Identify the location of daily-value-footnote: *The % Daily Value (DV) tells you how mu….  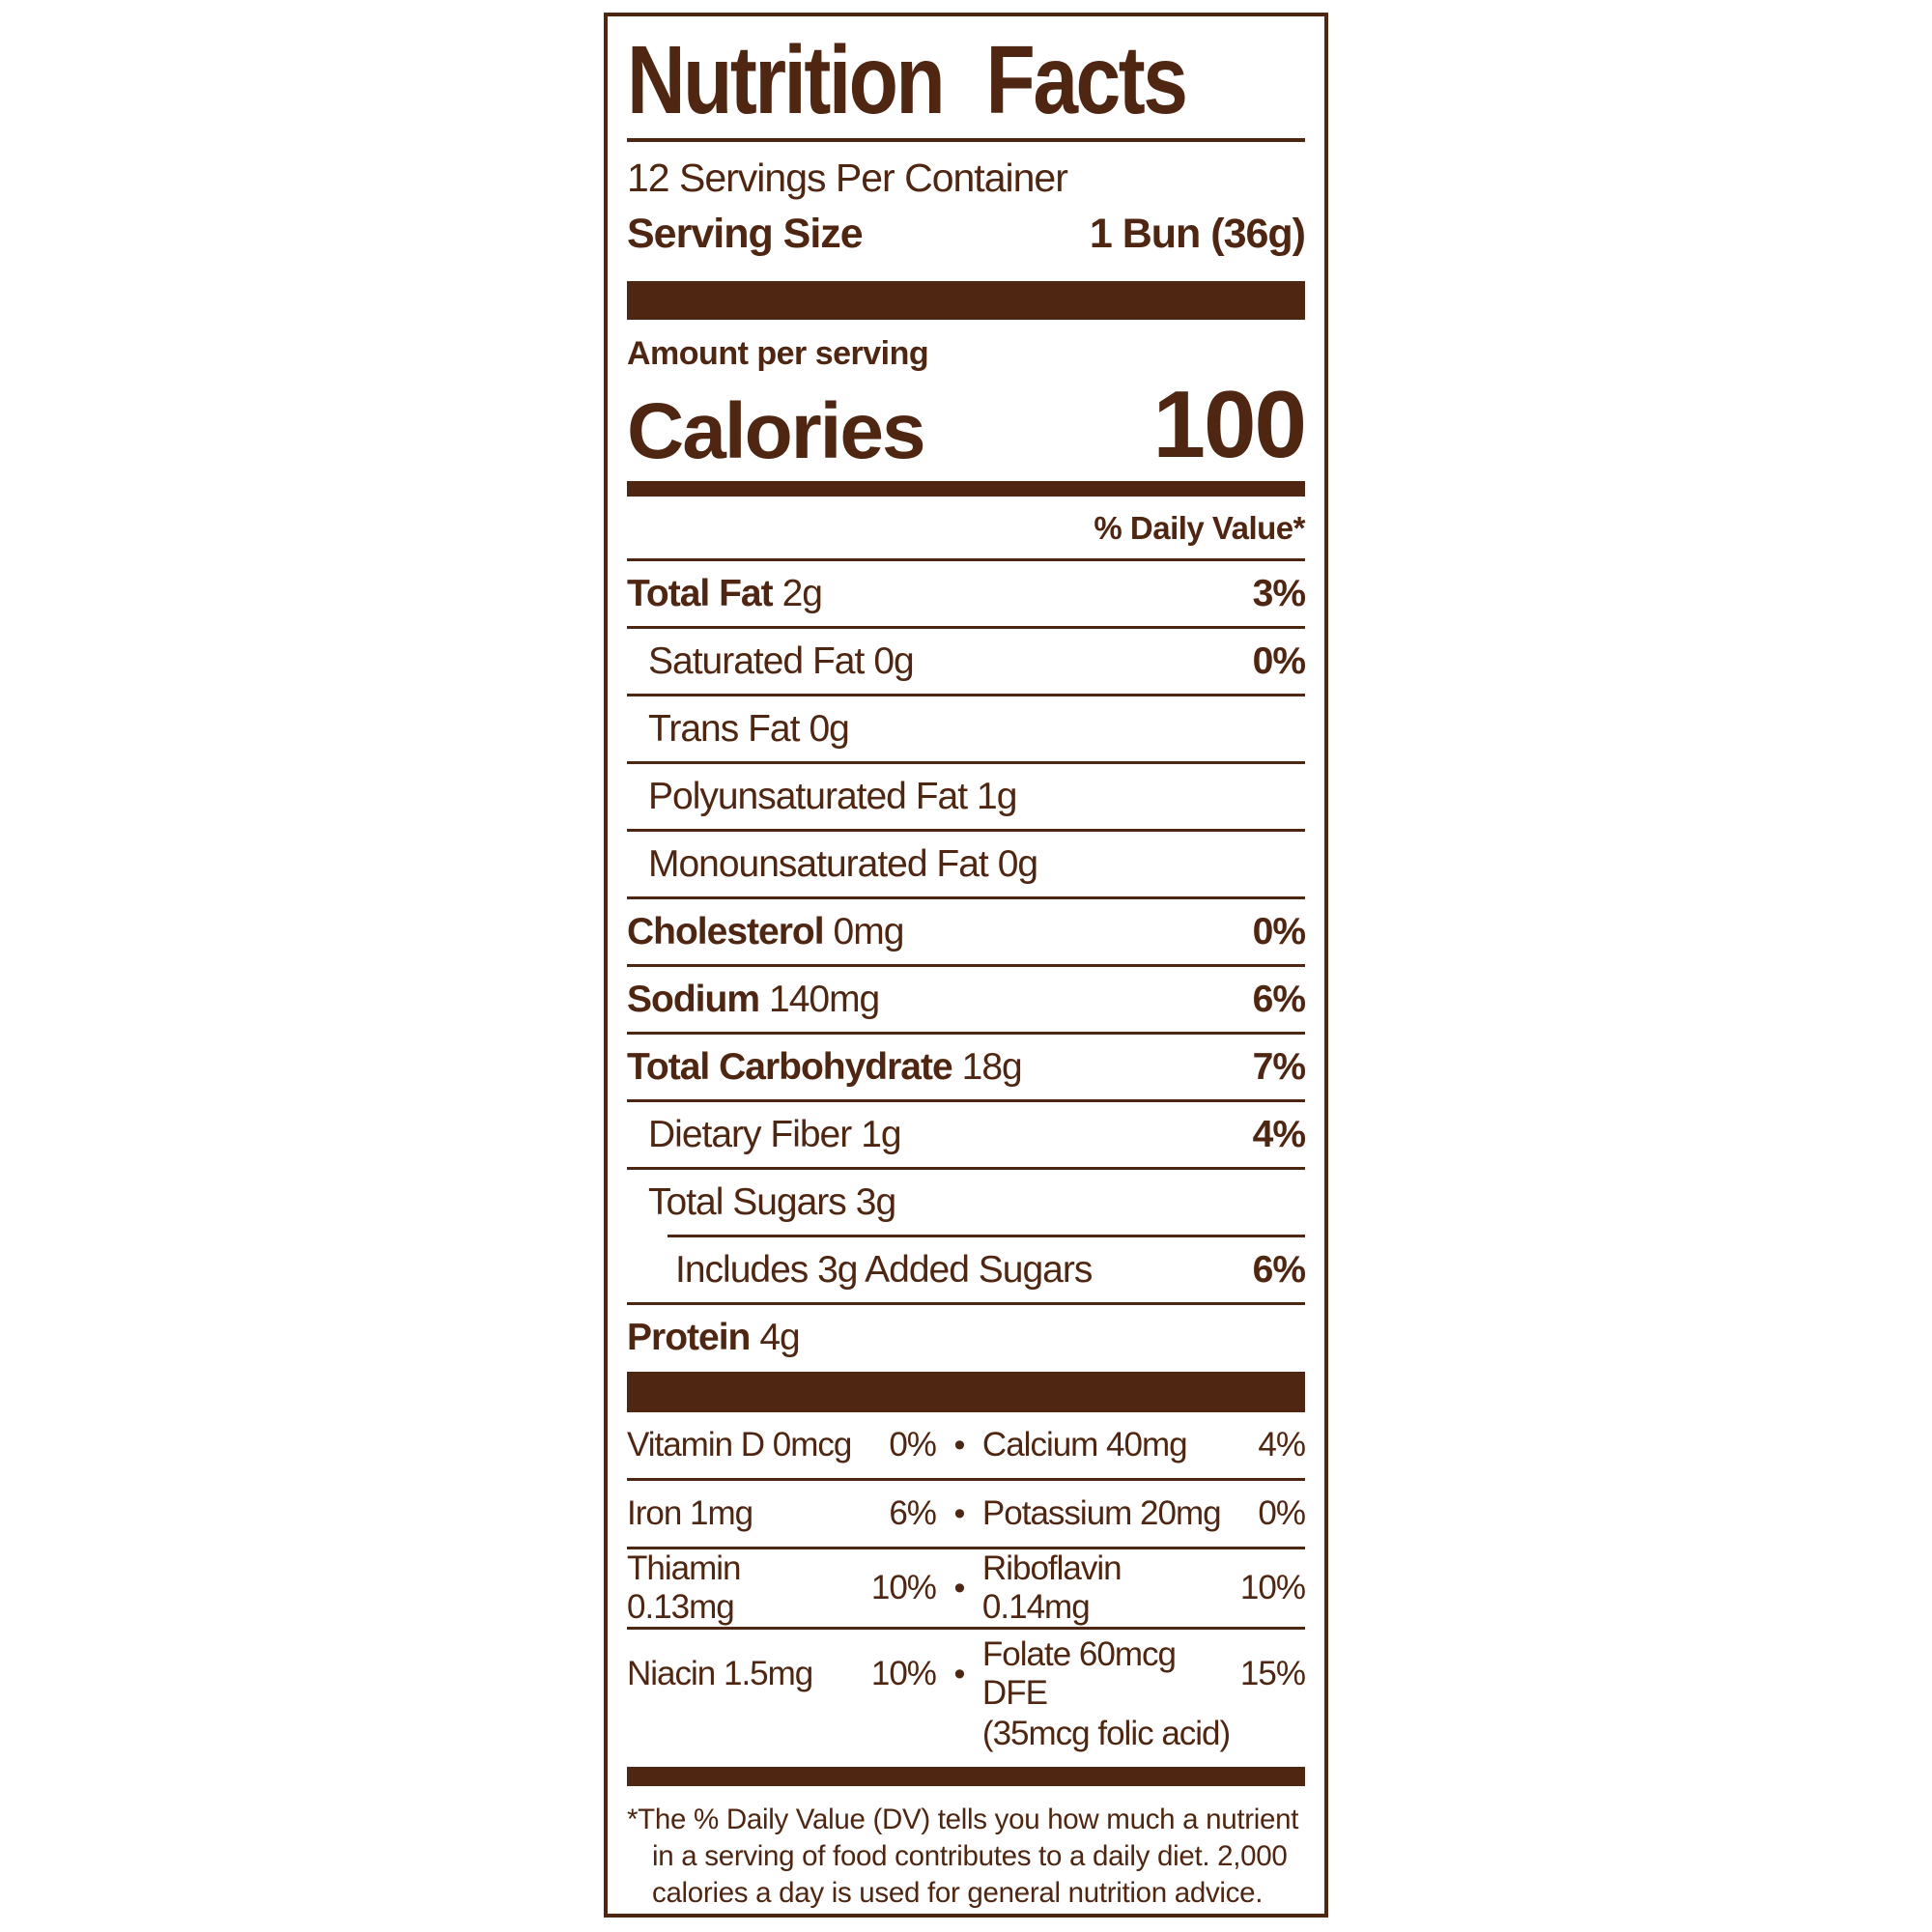
(963, 1856).